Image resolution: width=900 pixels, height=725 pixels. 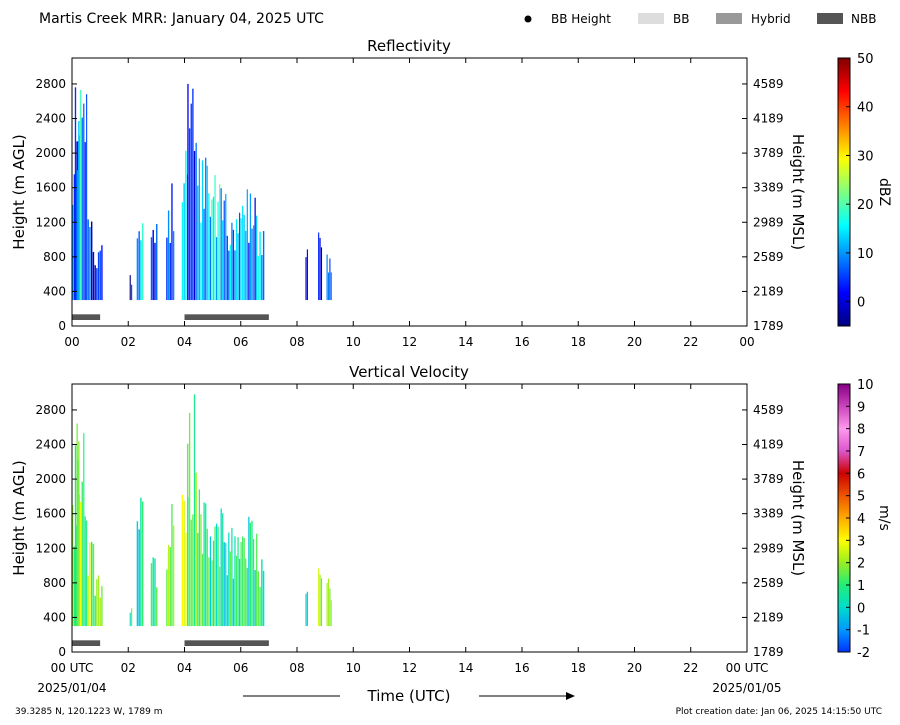 What do you see at coordinates (296, 342) in the screenshot?
I see `x-tick-label: 08` at bounding box center [296, 342].